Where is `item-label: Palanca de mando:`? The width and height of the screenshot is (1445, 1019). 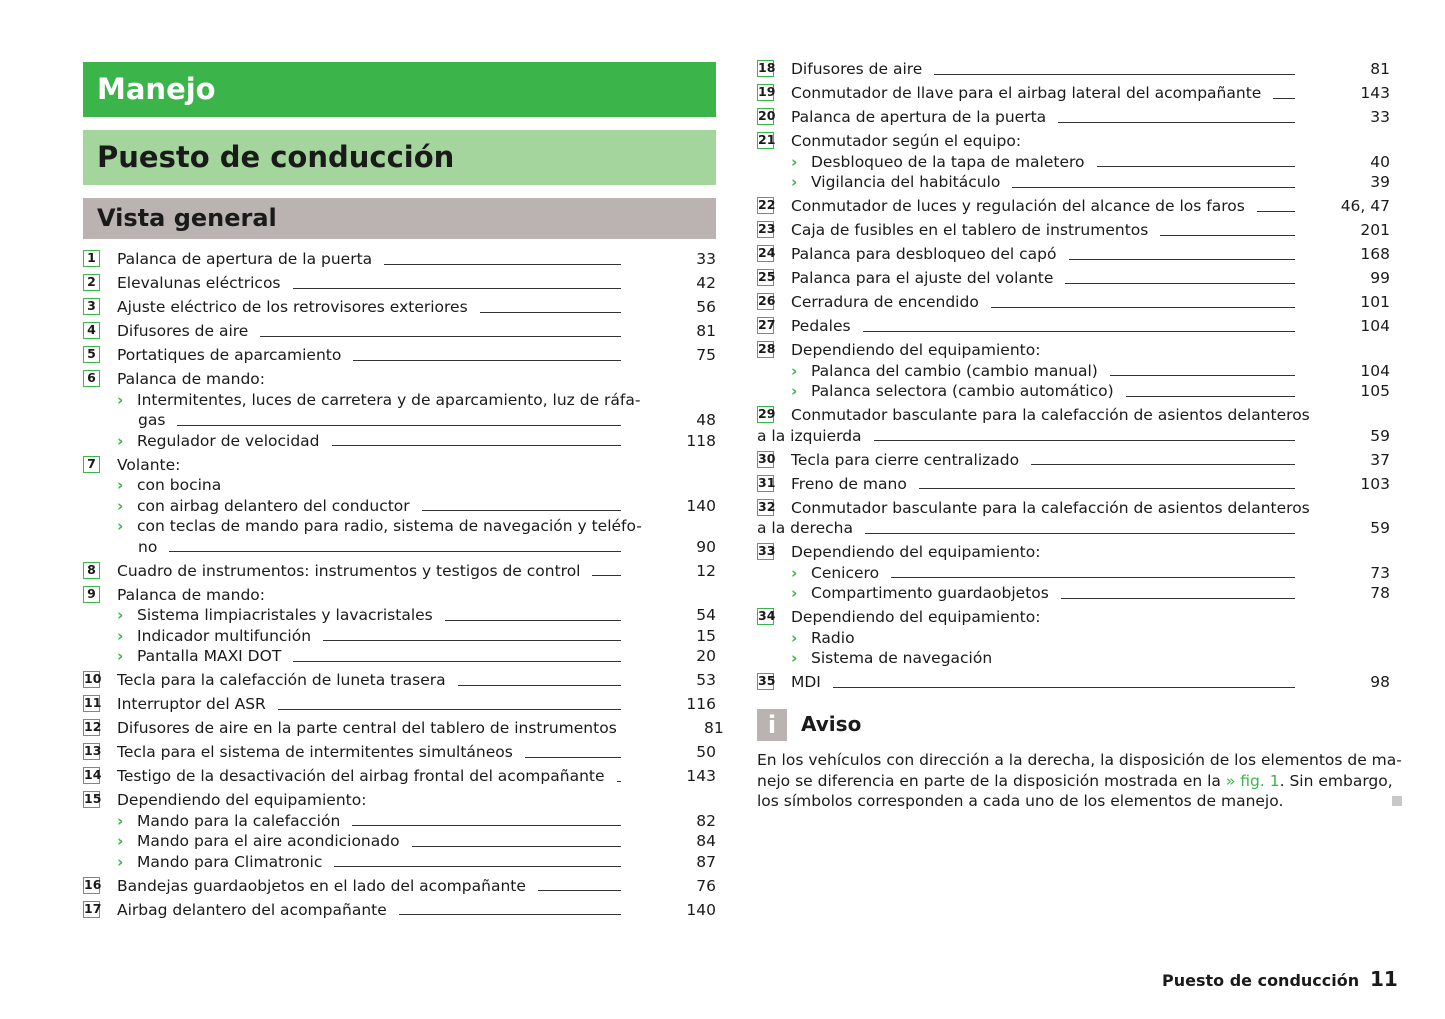 item-label: Palanca de mando: is located at coordinates (191, 594).